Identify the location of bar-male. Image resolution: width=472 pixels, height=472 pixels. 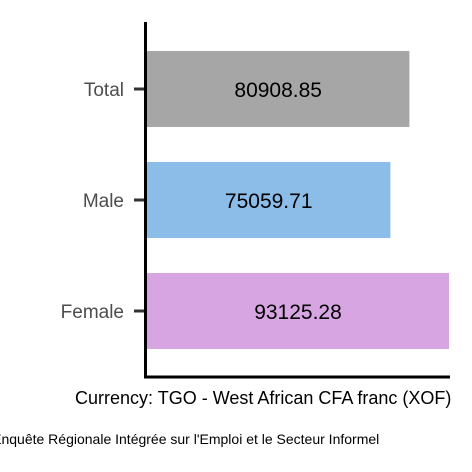
(269, 200).